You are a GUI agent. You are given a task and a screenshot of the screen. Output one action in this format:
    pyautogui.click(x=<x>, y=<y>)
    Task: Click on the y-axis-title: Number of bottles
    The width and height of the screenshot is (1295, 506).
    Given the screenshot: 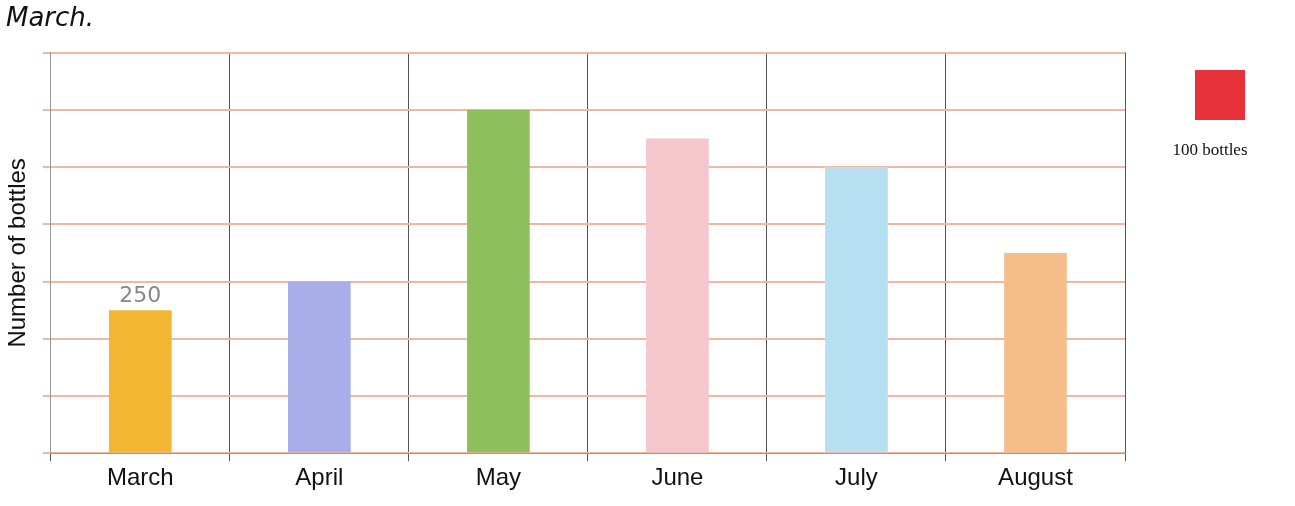 What is the action you would take?
    pyautogui.click(x=17, y=253)
    